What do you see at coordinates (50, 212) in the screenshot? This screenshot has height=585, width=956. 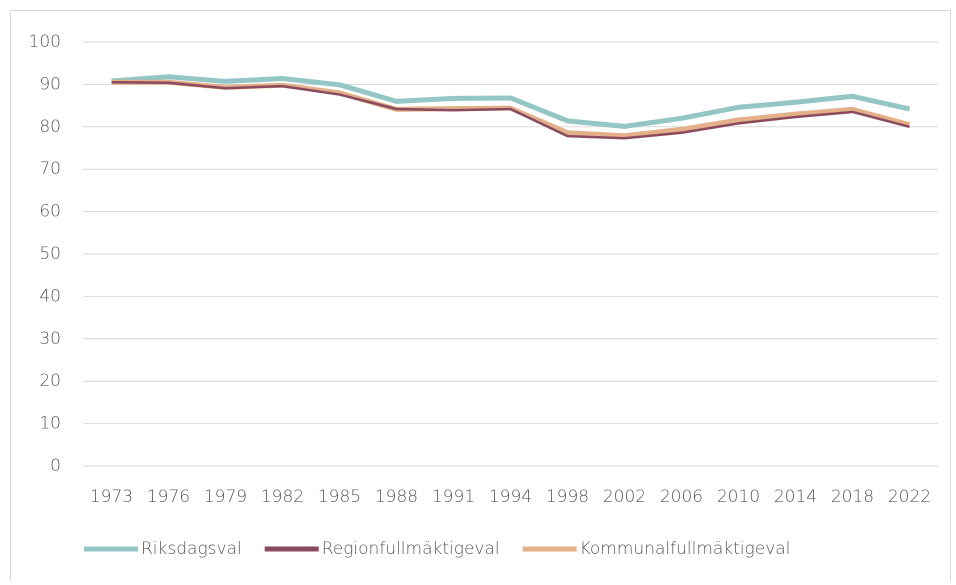 I see `y-tick-label: 60` at bounding box center [50, 212].